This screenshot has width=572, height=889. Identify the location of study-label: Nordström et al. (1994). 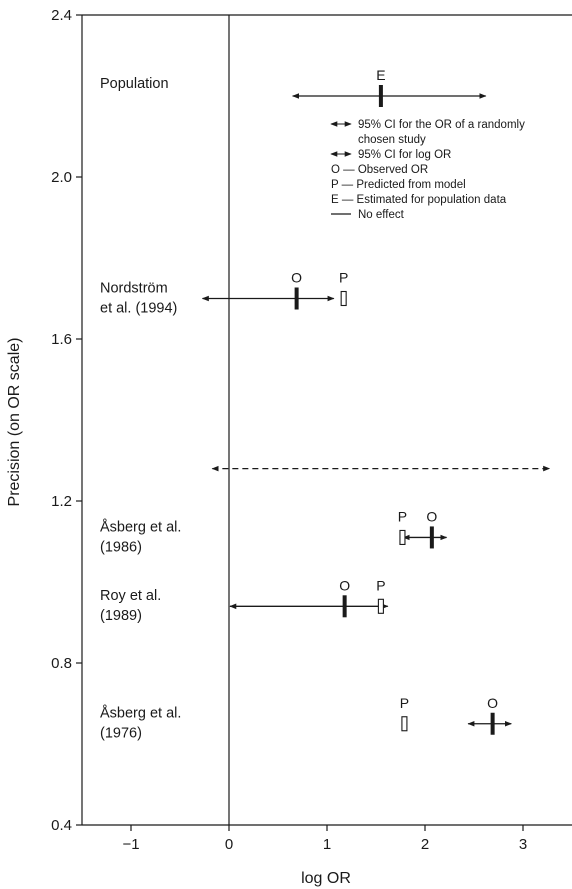
(138, 298).